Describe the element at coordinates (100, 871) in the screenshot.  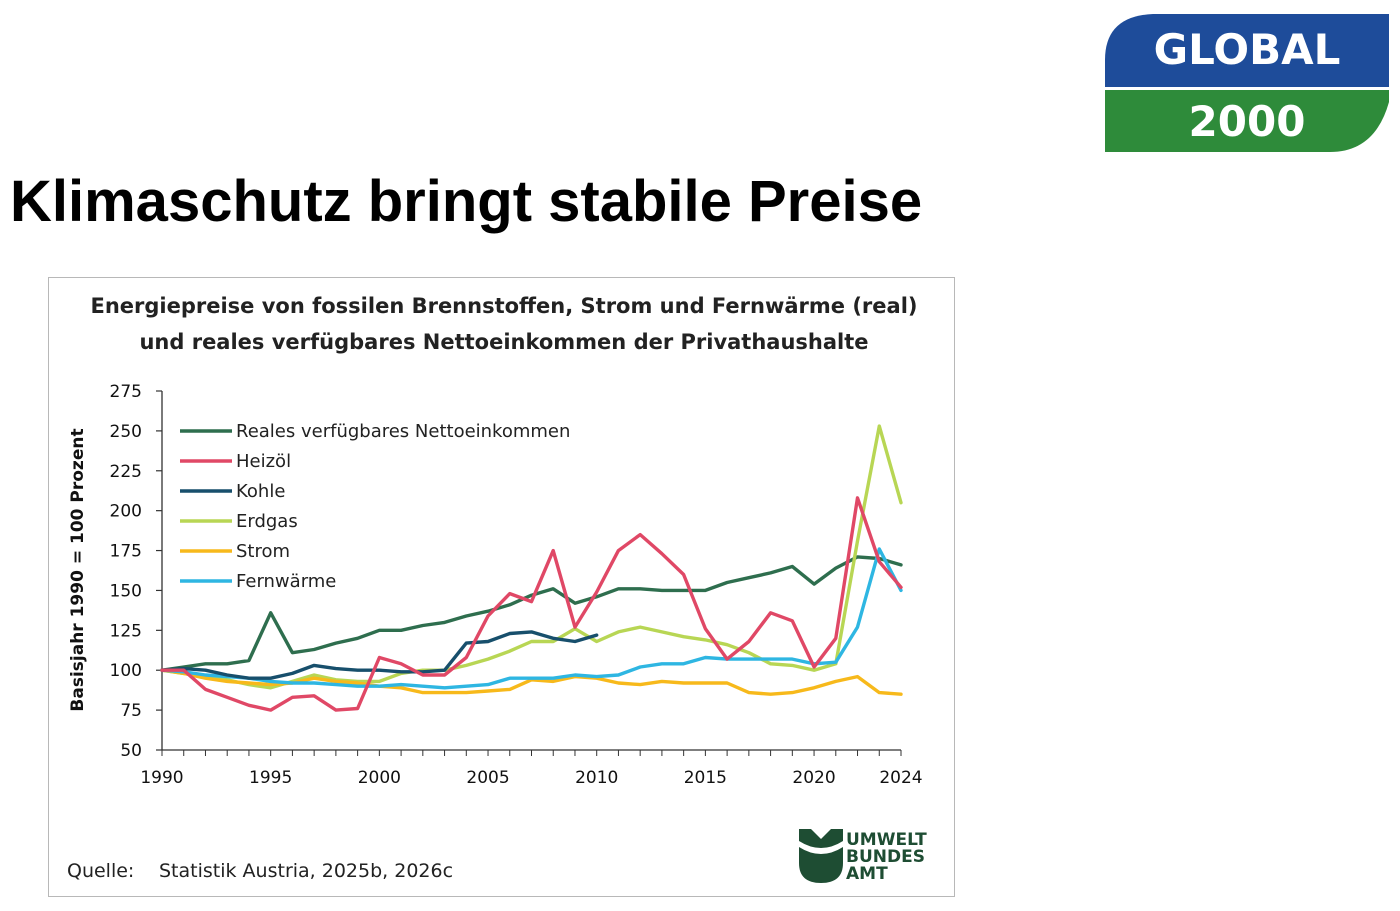
I see `source-label: Quelle:` at that location.